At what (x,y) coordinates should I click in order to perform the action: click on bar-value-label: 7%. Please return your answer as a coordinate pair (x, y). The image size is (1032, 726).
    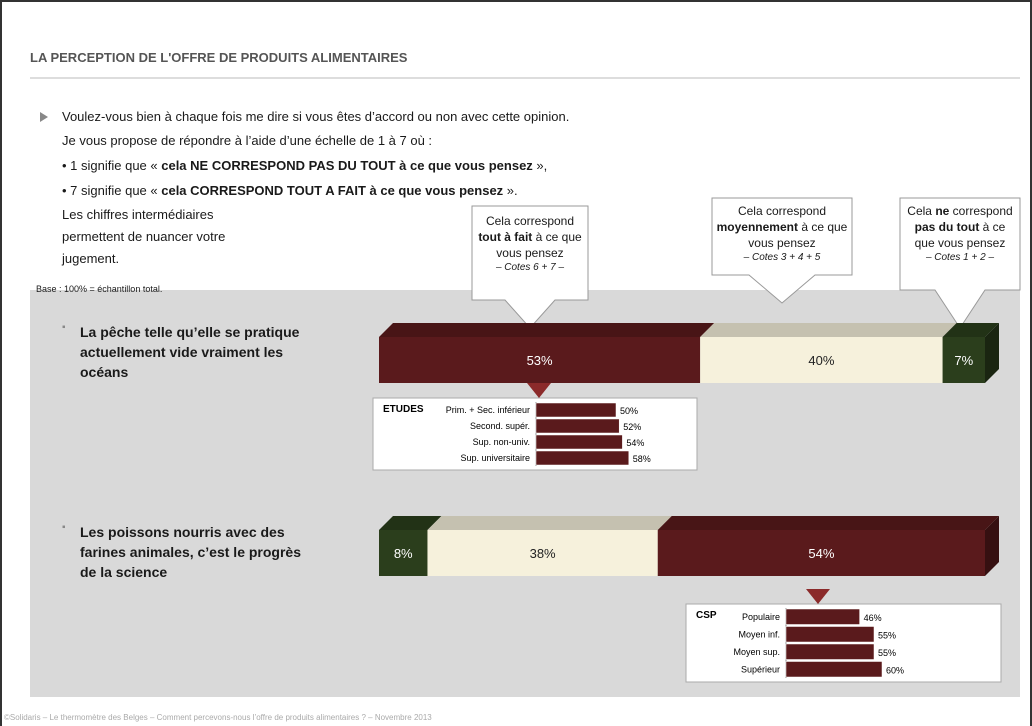
    Looking at the image, I should click on (963, 360).